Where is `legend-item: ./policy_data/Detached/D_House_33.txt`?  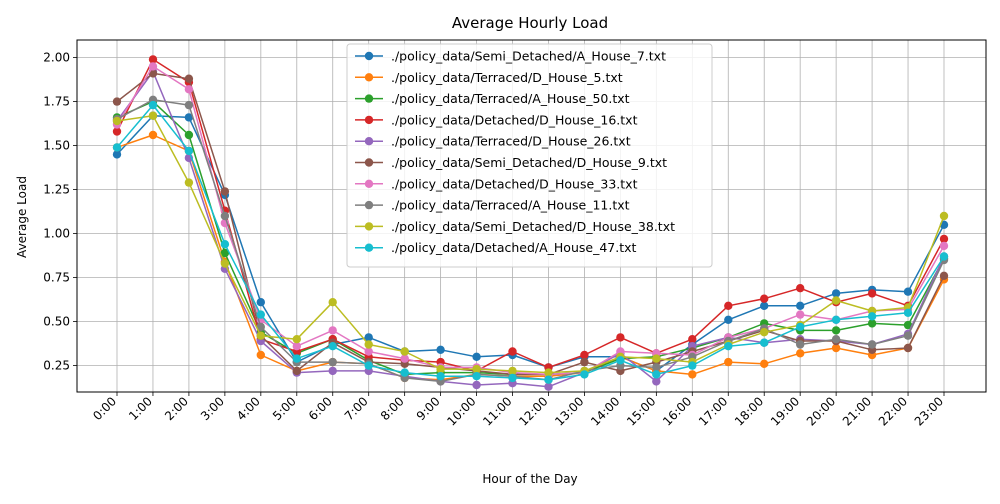 legend-item: ./policy_data/Detached/D_House_33.txt is located at coordinates (496, 183).